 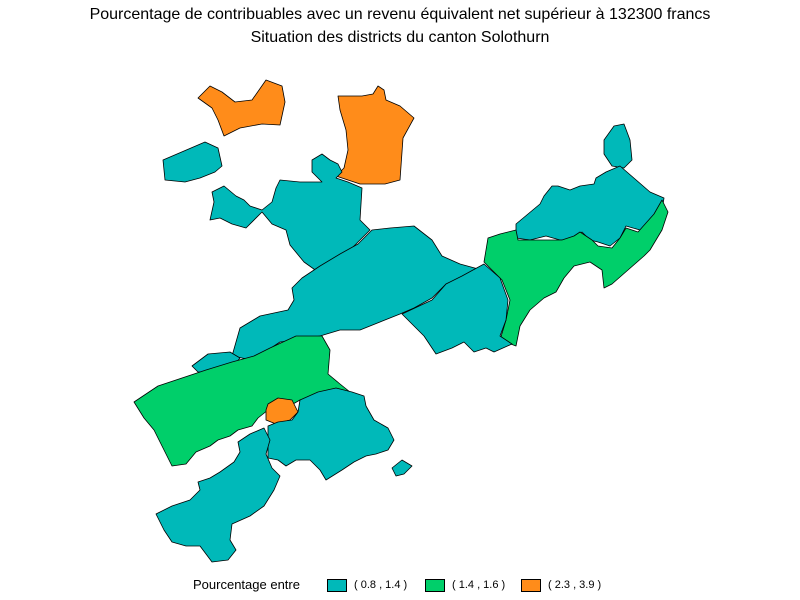 What do you see at coordinates (337, 585) in the screenshot?
I see `legend-swatch-class1` at bounding box center [337, 585].